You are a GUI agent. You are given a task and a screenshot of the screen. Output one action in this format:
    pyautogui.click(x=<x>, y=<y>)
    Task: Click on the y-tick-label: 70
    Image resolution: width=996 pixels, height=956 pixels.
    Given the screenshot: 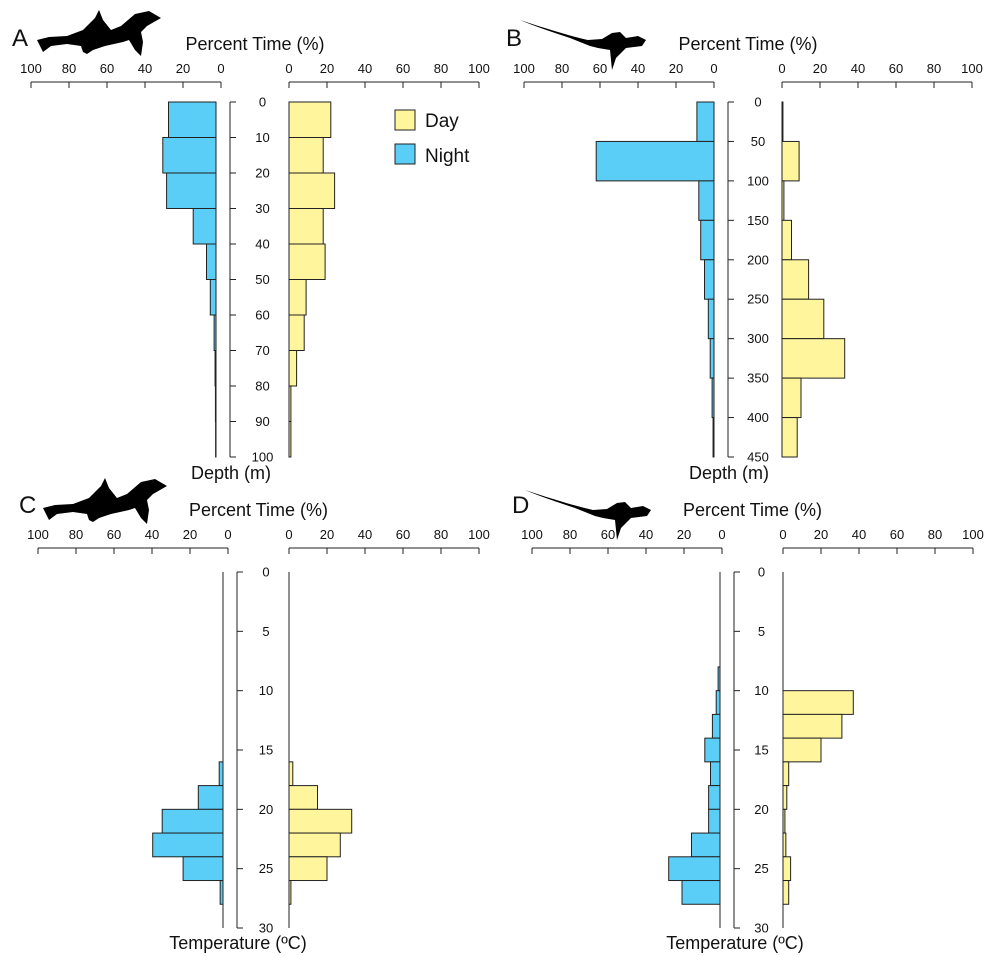 What is the action you would take?
    pyautogui.click(x=262, y=350)
    